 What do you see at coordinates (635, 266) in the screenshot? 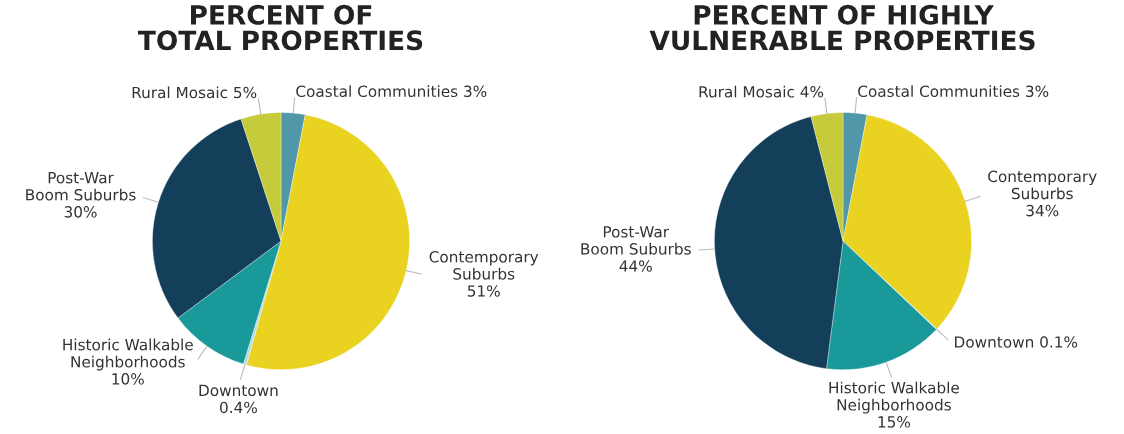
I see `data-label: 44%` at bounding box center [635, 266].